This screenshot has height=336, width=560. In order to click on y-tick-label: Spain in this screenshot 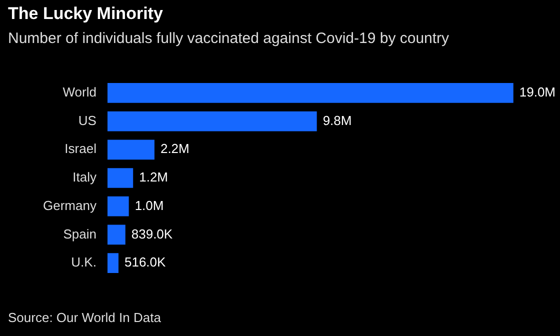, I will do `click(79, 234)`.